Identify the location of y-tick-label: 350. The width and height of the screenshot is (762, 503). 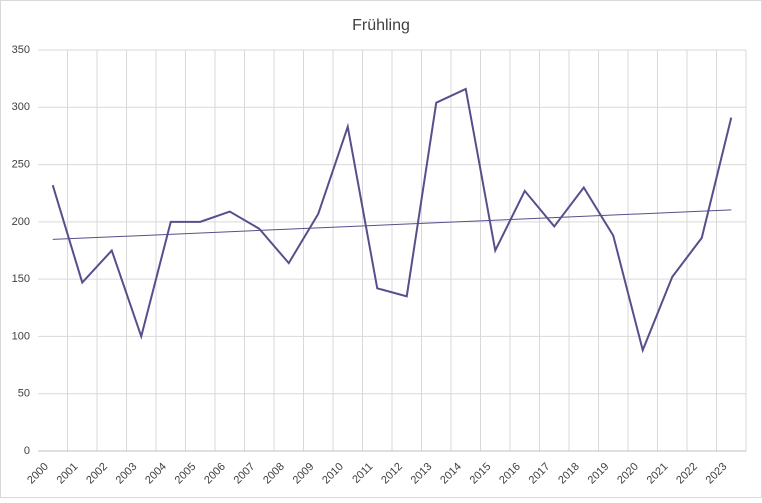
(21, 50).